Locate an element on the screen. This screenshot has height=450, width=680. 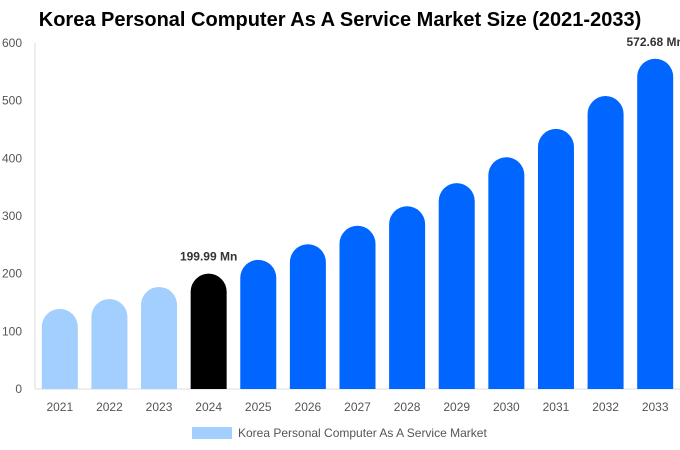
bar-2030 is located at coordinates (506, 273).